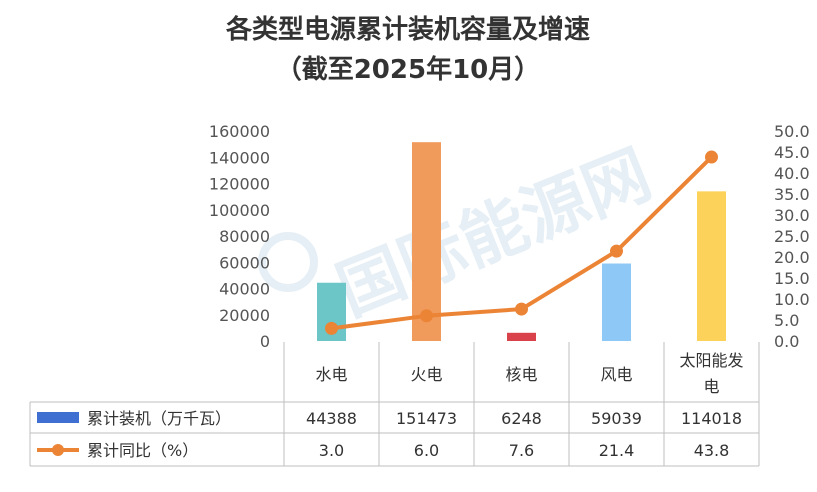 The width and height of the screenshot is (817, 492). Describe the element at coordinates (239, 210) in the screenshot. I see `left-tick-label: 100000` at that location.